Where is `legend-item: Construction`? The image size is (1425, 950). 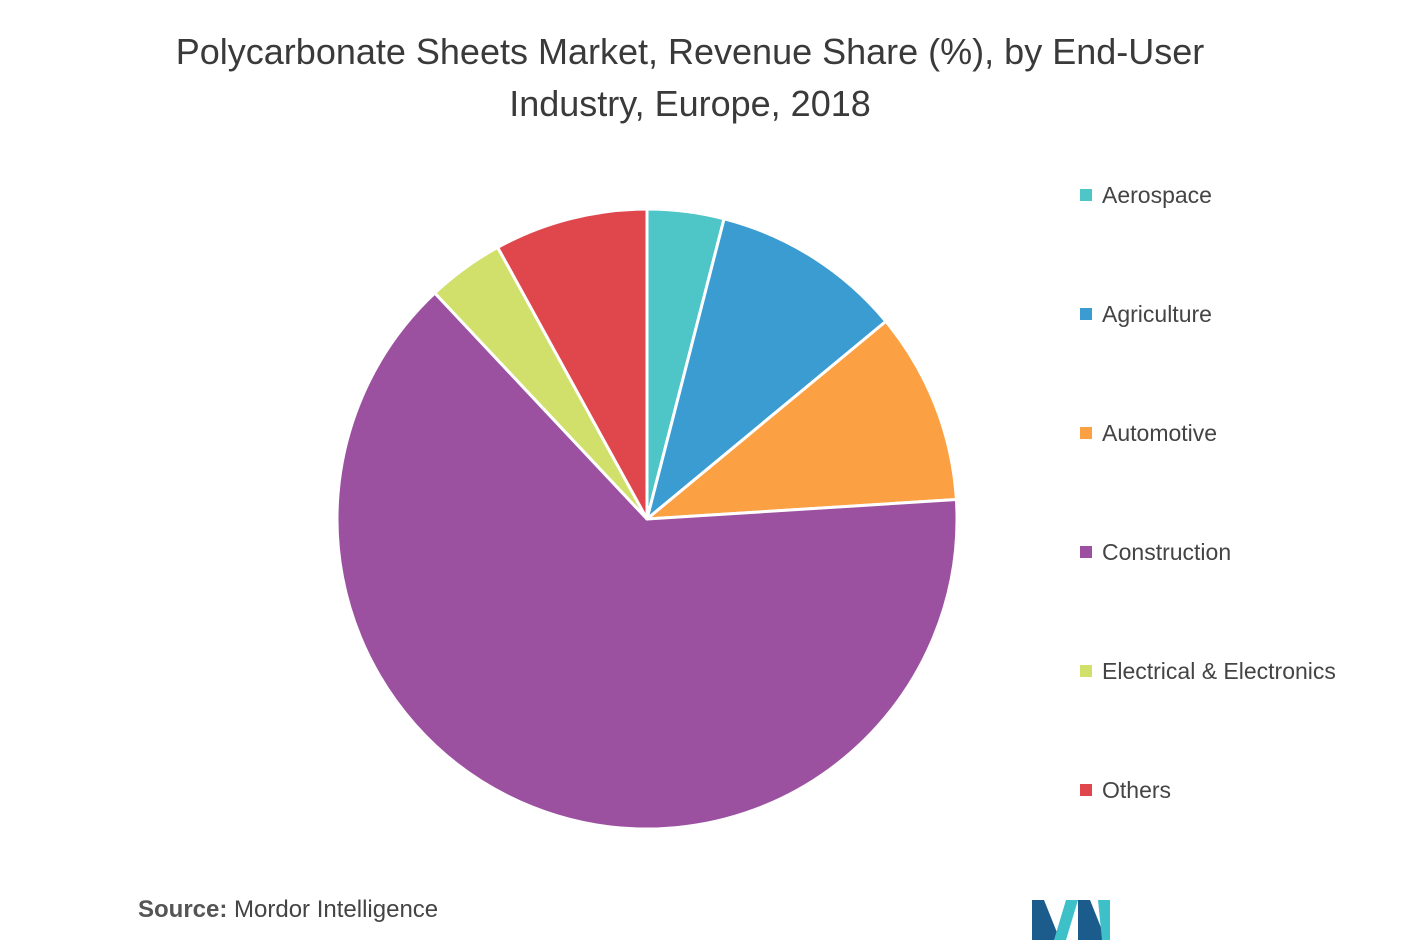 legend-item: Construction is located at coordinates (1155, 552).